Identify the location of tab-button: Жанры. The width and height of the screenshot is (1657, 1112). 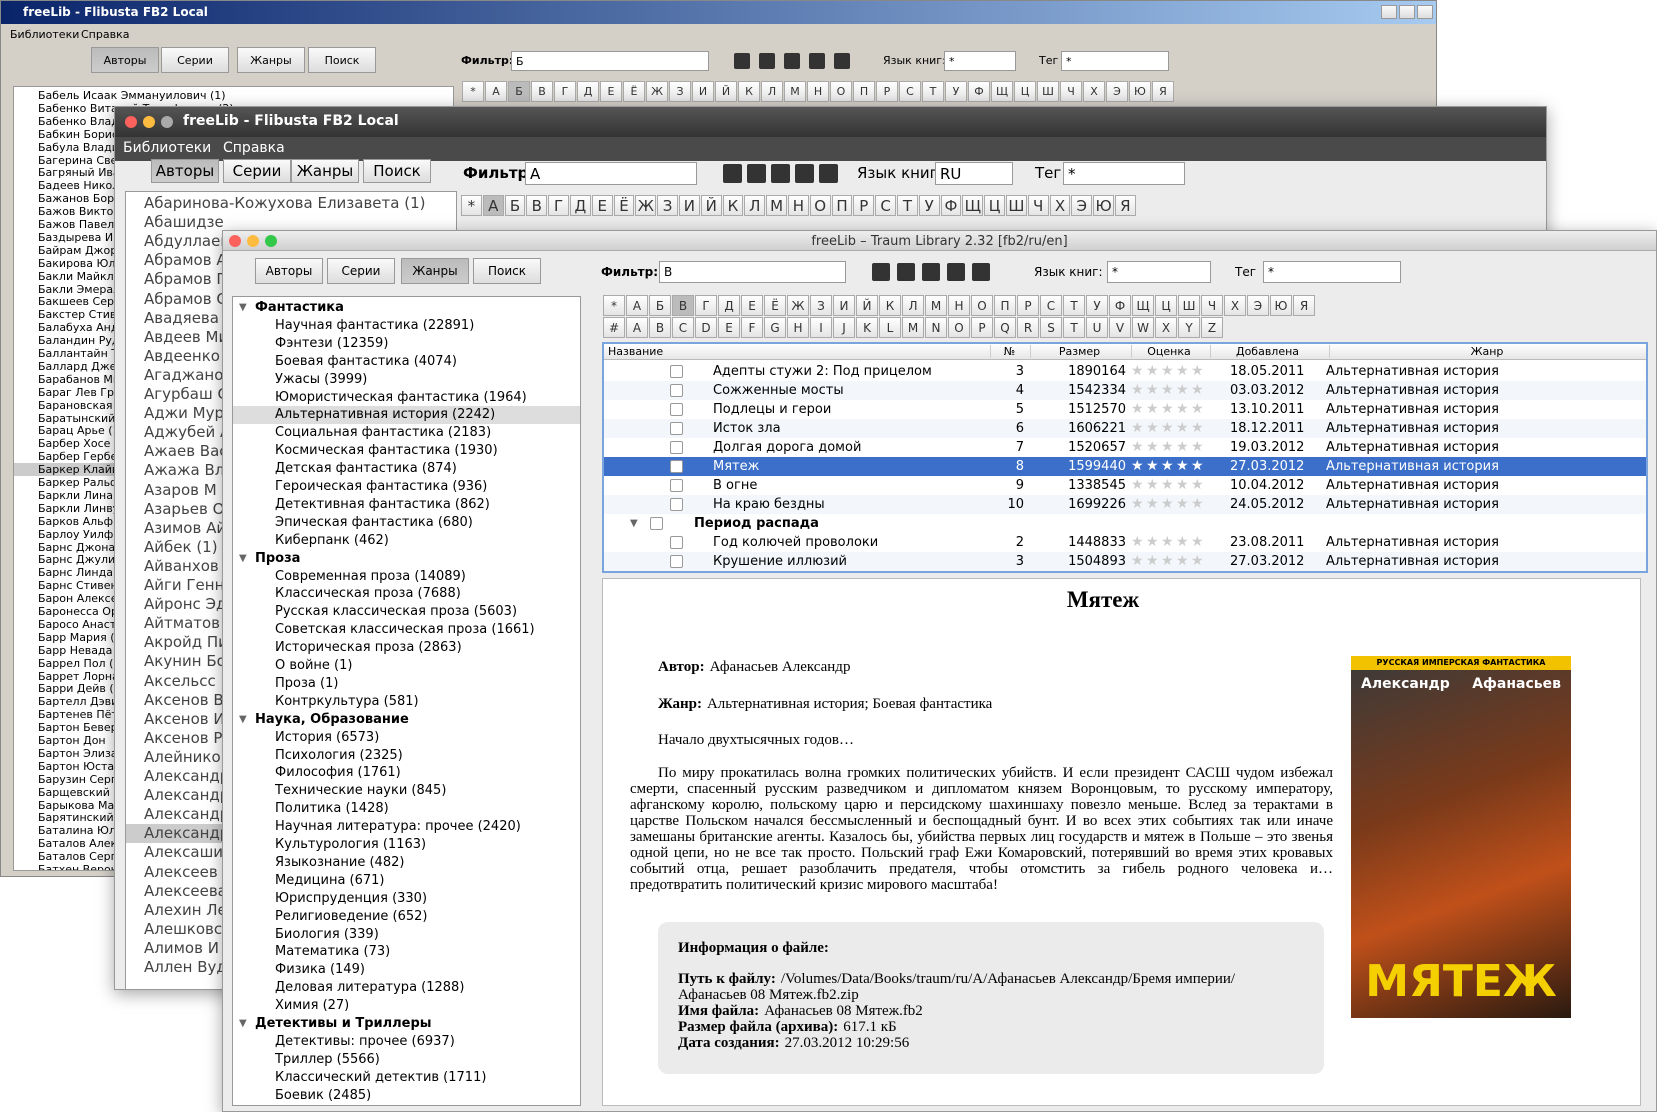
(435, 271).